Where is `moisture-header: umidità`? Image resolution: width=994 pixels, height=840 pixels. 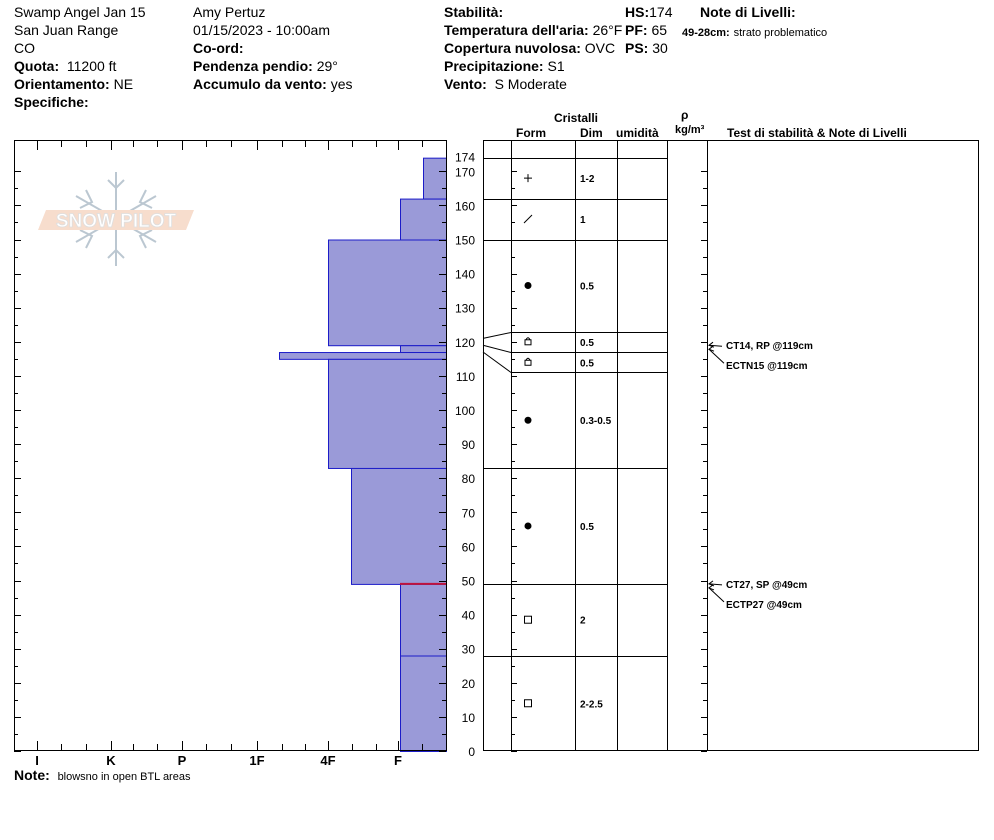 moisture-header: umidità is located at coordinates (637, 133).